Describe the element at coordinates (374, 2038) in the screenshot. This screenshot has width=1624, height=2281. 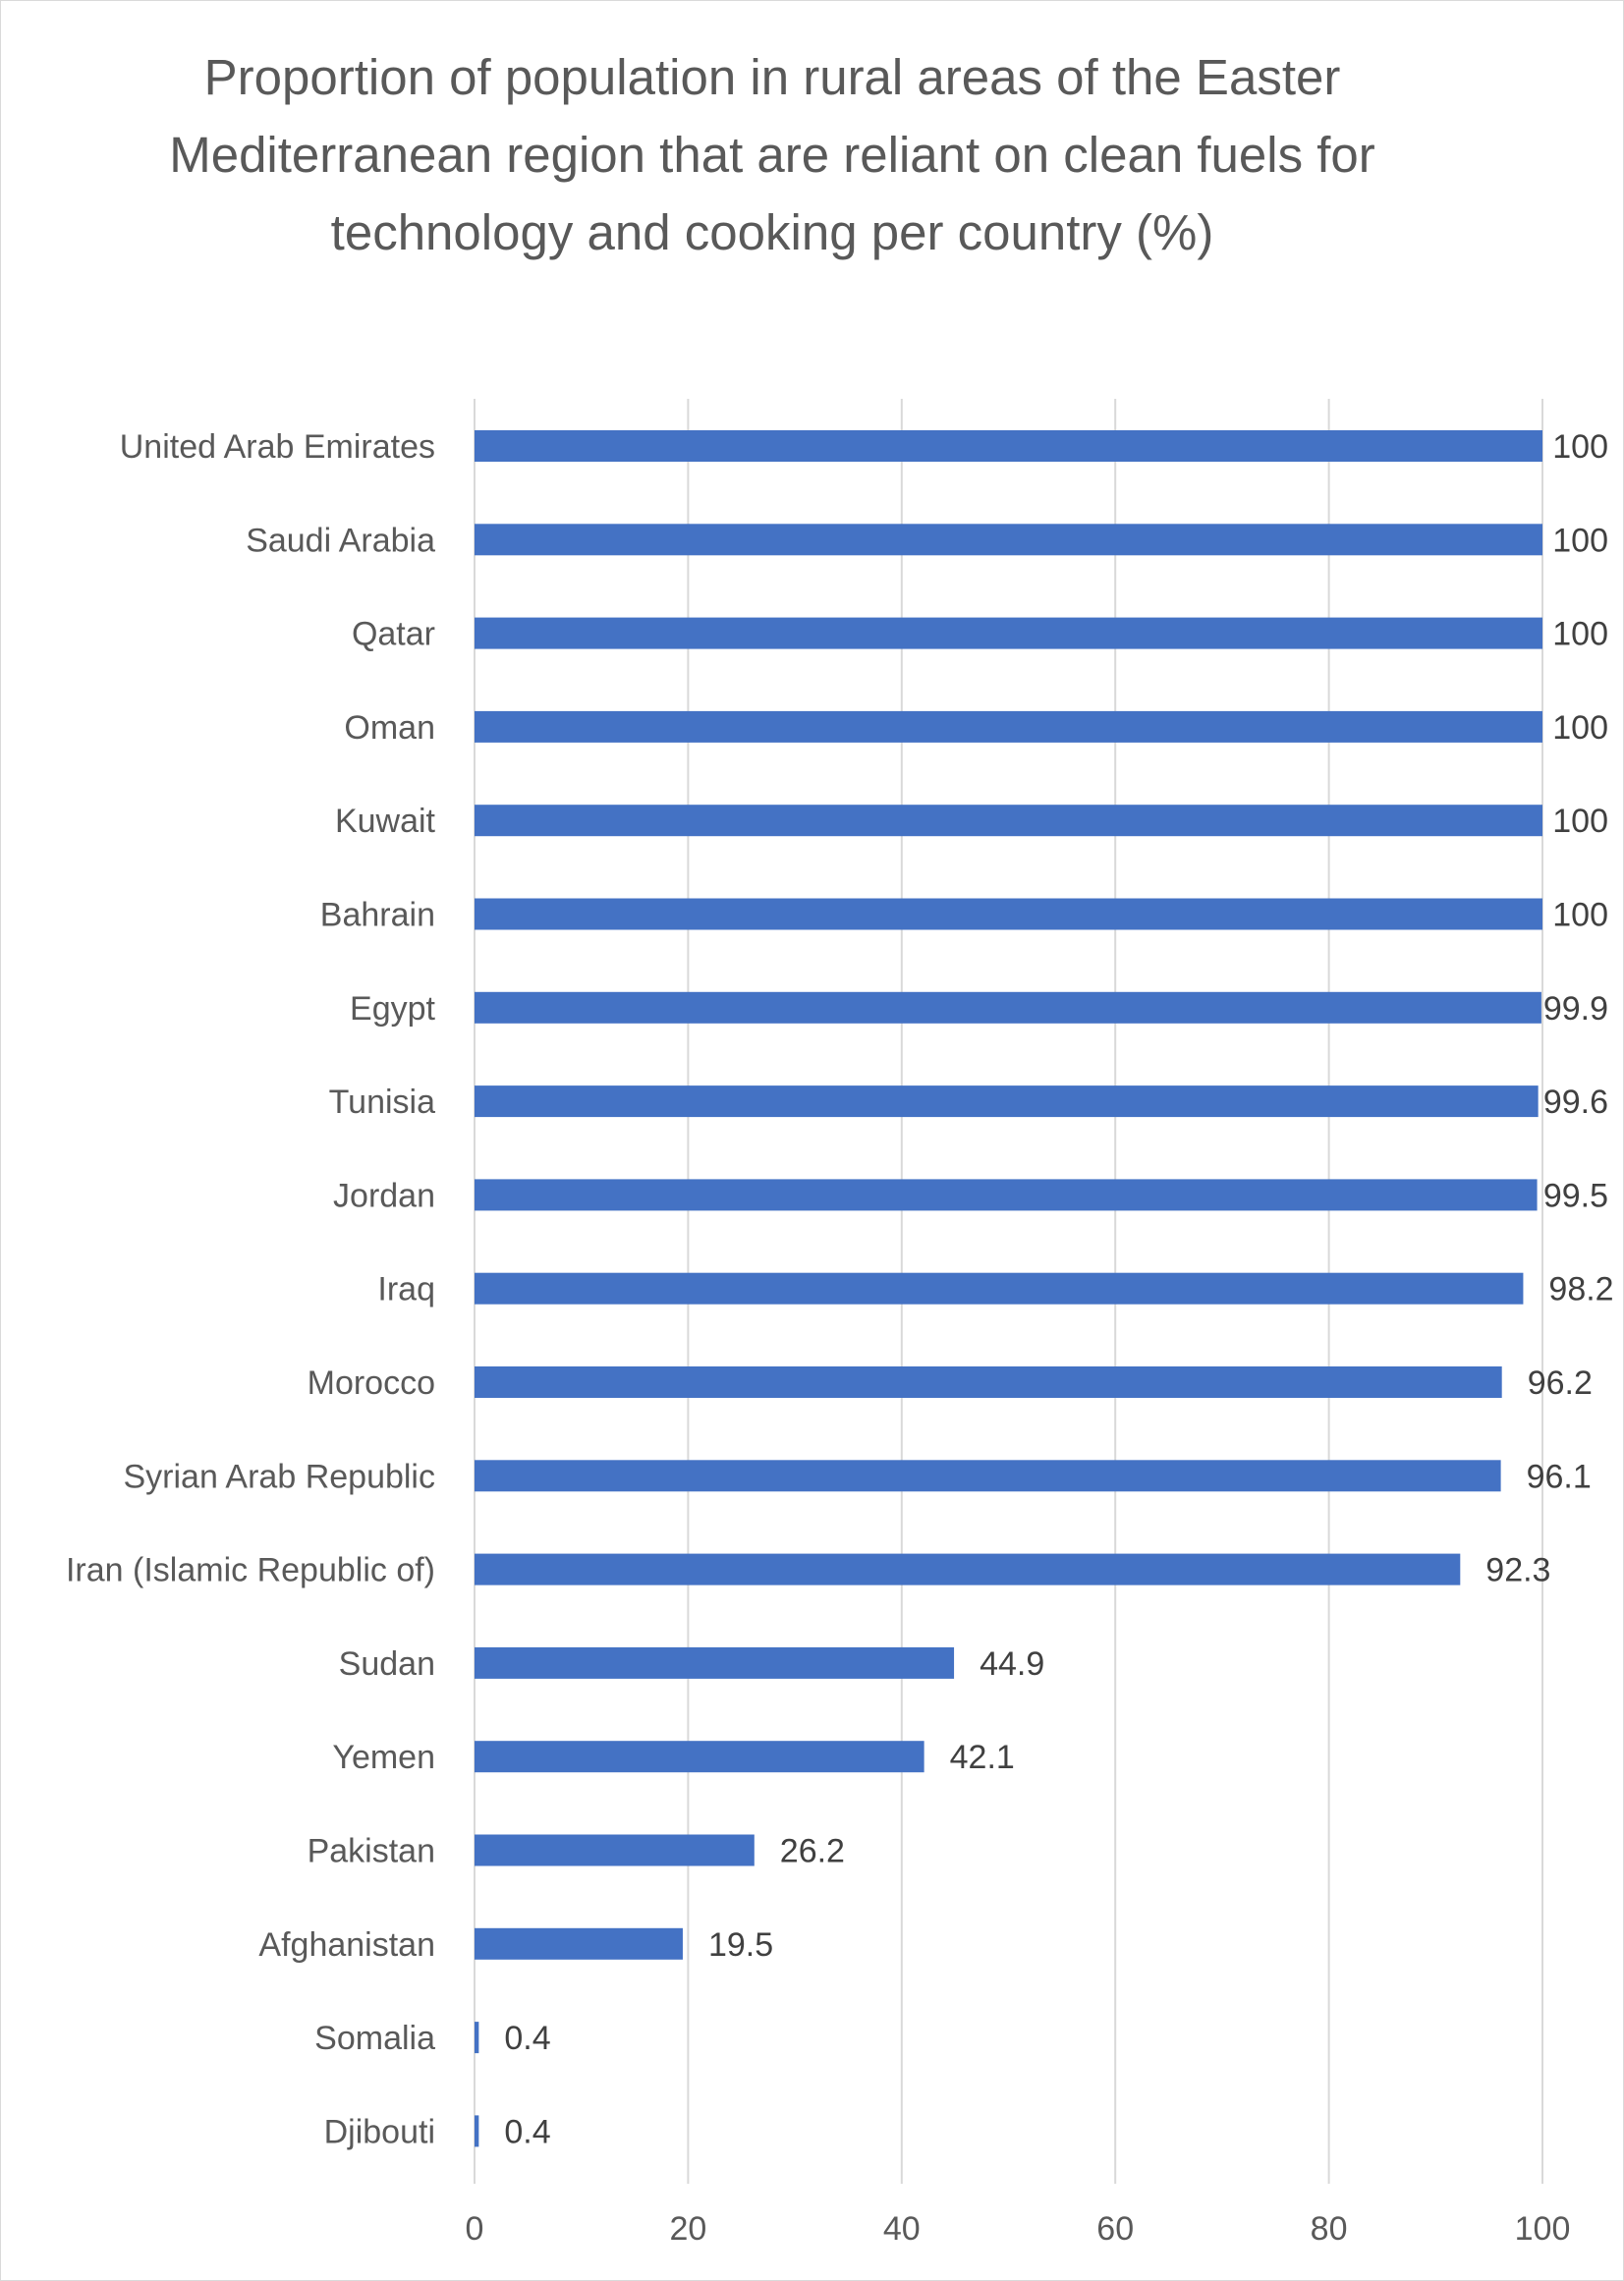
I see `category-label: Somalia` at that location.